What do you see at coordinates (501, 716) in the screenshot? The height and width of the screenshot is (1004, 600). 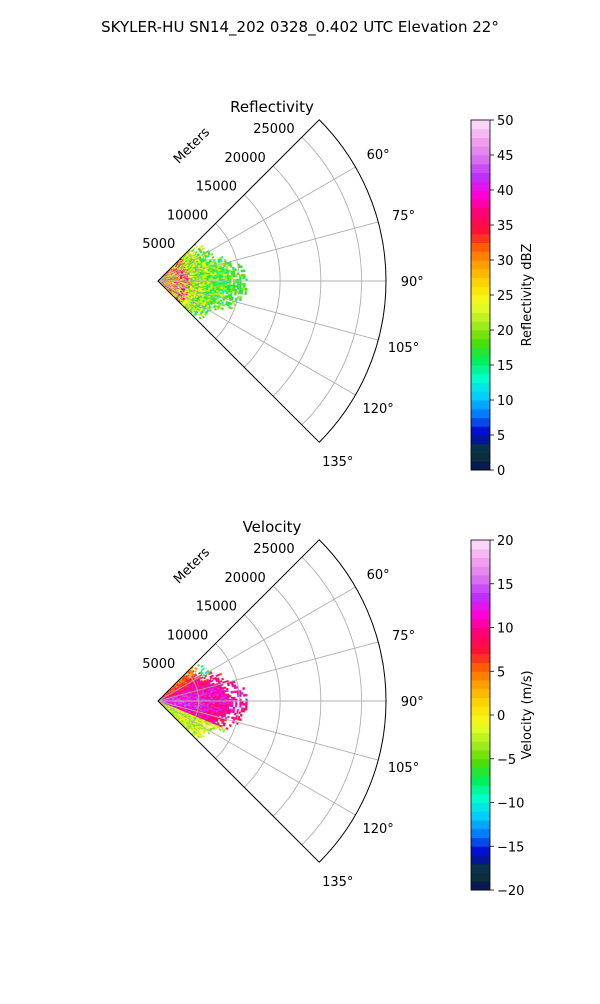 I see `colorbar-tick-label: 0` at bounding box center [501, 716].